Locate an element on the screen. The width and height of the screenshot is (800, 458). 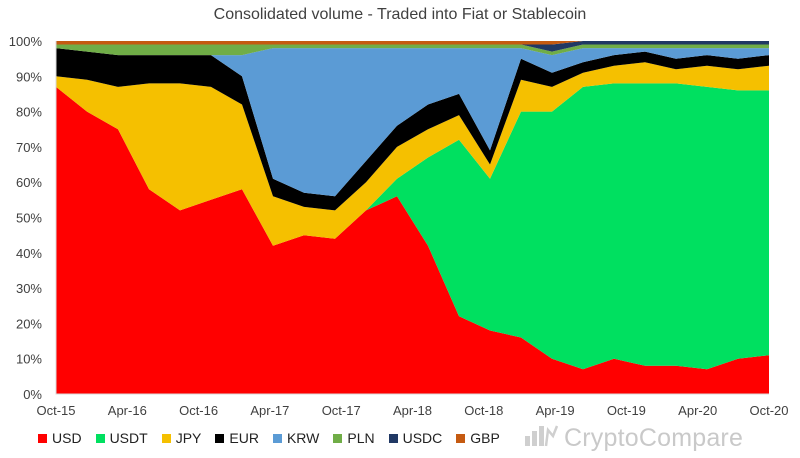
y-tick-label: 0% is located at coordinates (32, 394).